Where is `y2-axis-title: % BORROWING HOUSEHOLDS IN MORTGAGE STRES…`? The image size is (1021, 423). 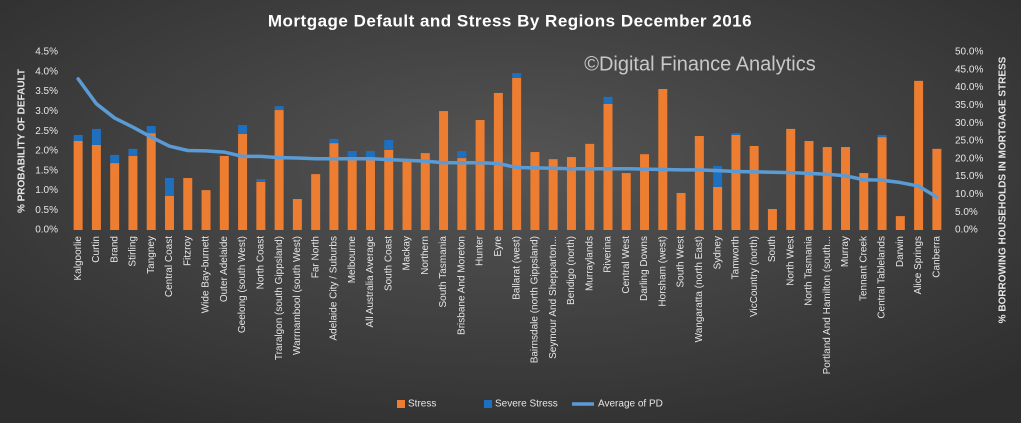
y2-axis-title: % BORROWING HOUSEHOLDS IN MORTGAGE STRES… is located at coordinates (1003, 189).